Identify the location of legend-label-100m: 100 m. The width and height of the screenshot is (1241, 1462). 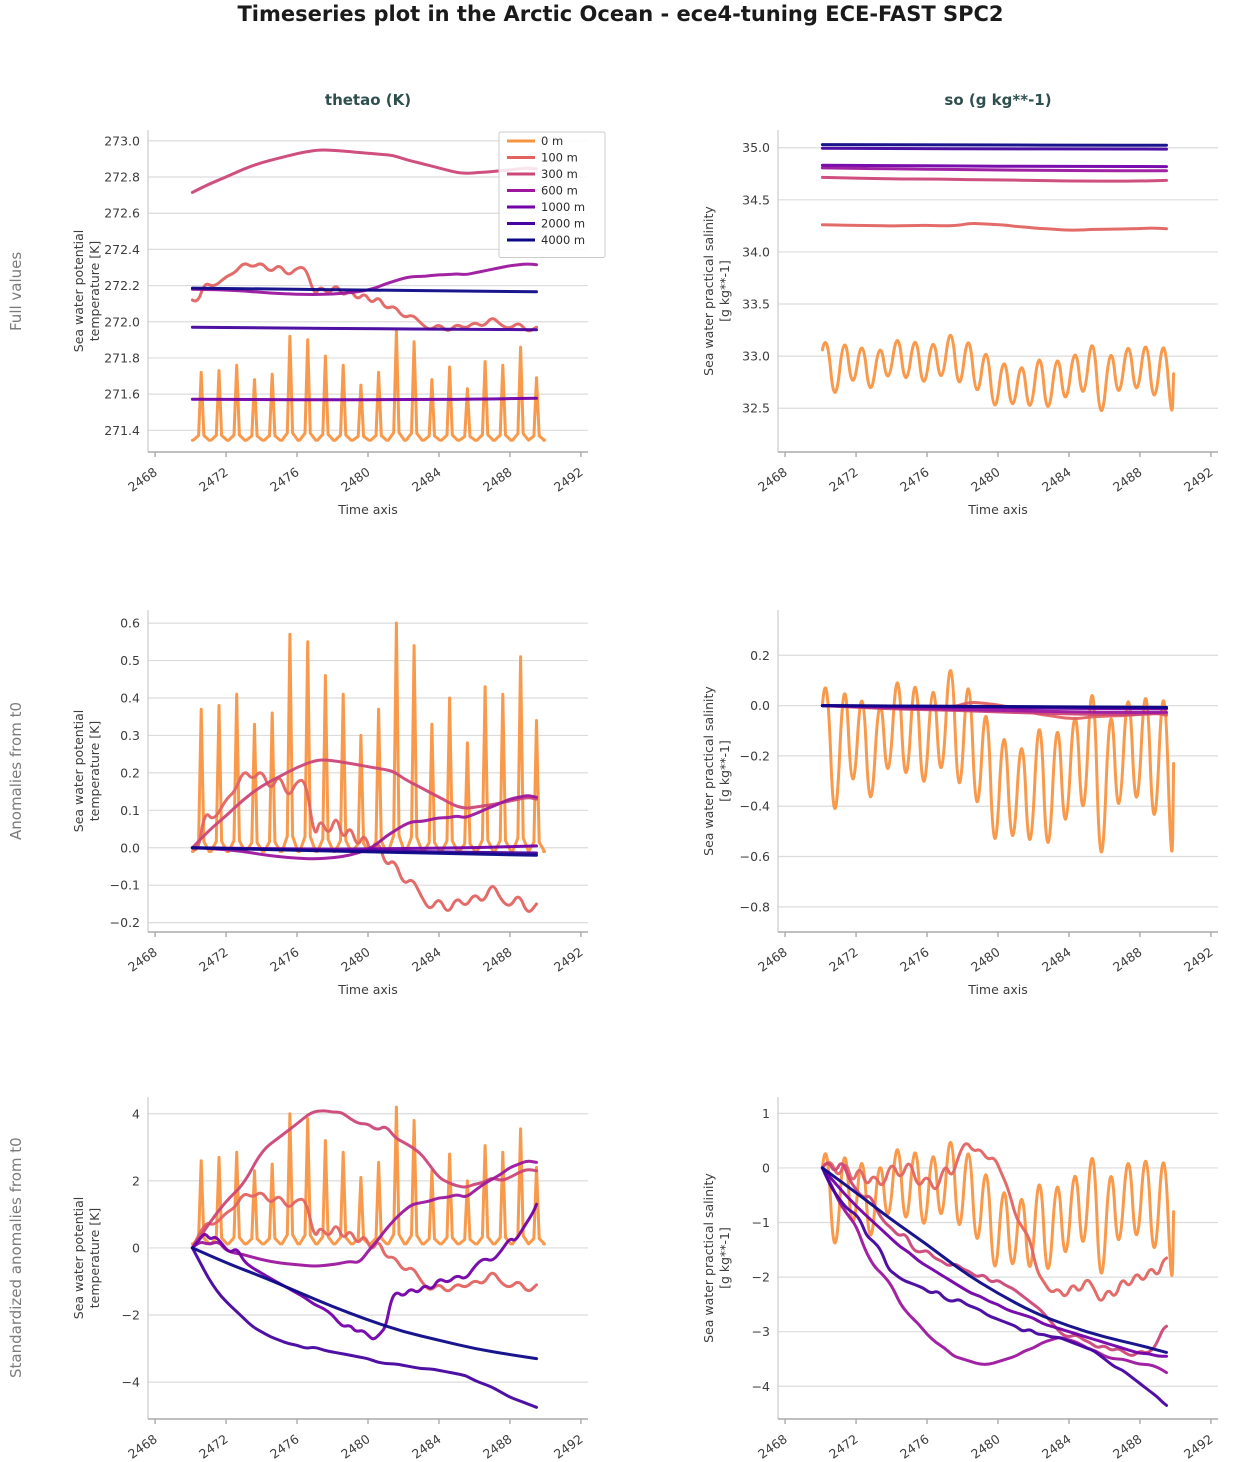
(559, 158).